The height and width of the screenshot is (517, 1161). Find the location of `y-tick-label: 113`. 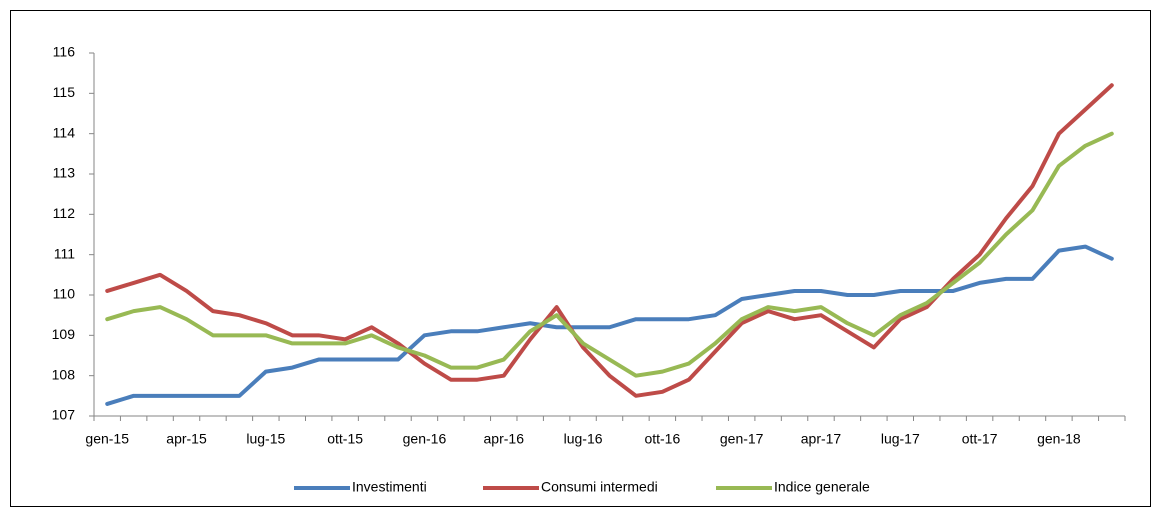

y-tick-label: 113 is located at coordinates (64, 173).